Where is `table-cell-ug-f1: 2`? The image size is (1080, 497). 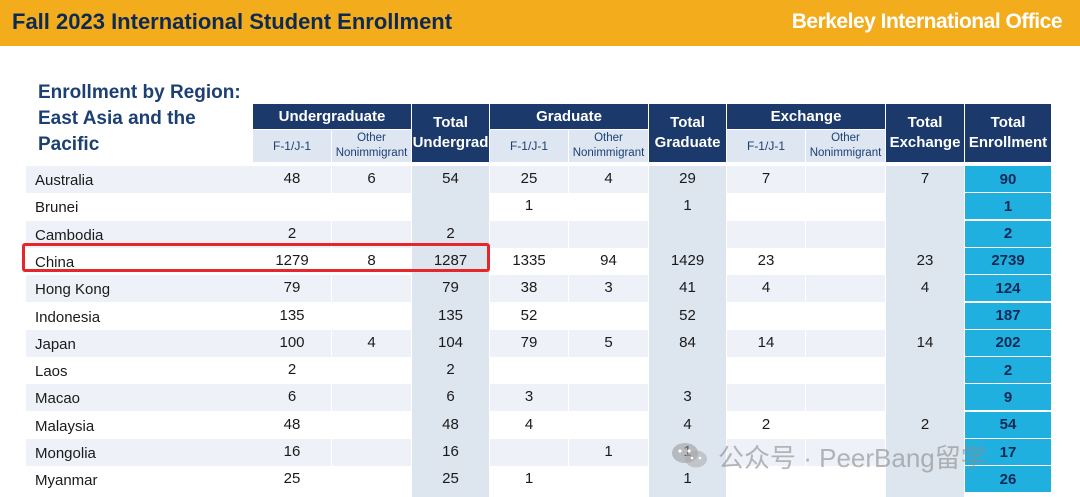 table-cell-ug-f1: 2 is located at coordinates (292, 233).